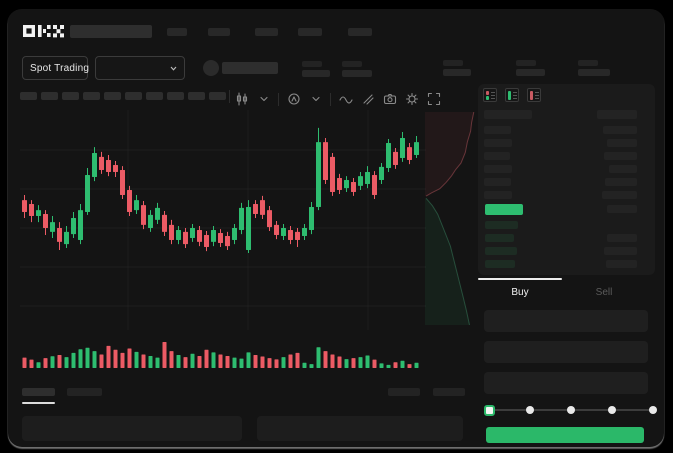 This screenshot has width=673, height=453. Describe the element at coordinates (241, 99) in the screenshot. I see `candlestick-style-icon` at that location.